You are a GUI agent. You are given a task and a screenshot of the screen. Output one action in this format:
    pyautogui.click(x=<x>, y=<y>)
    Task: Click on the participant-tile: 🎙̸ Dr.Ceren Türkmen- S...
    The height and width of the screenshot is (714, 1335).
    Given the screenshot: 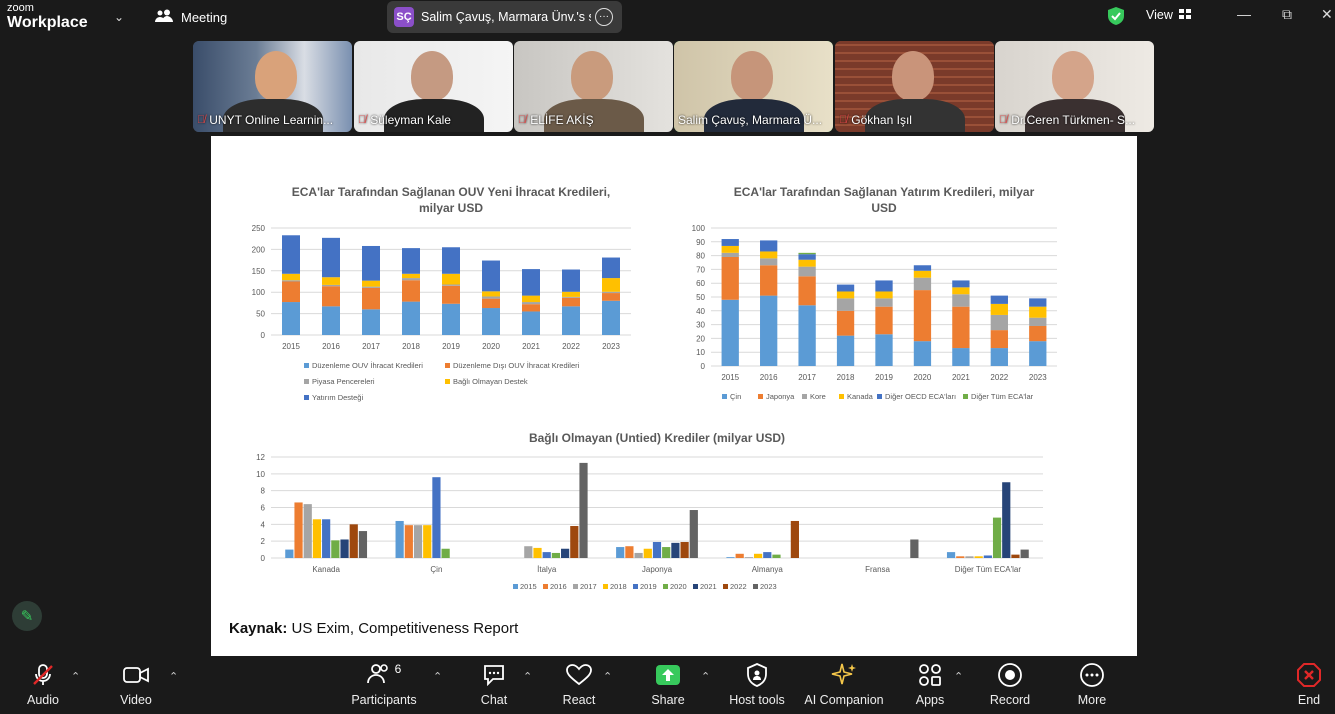 What is the action you would take?
    pyautogui.click(x=1074, y=86)
    